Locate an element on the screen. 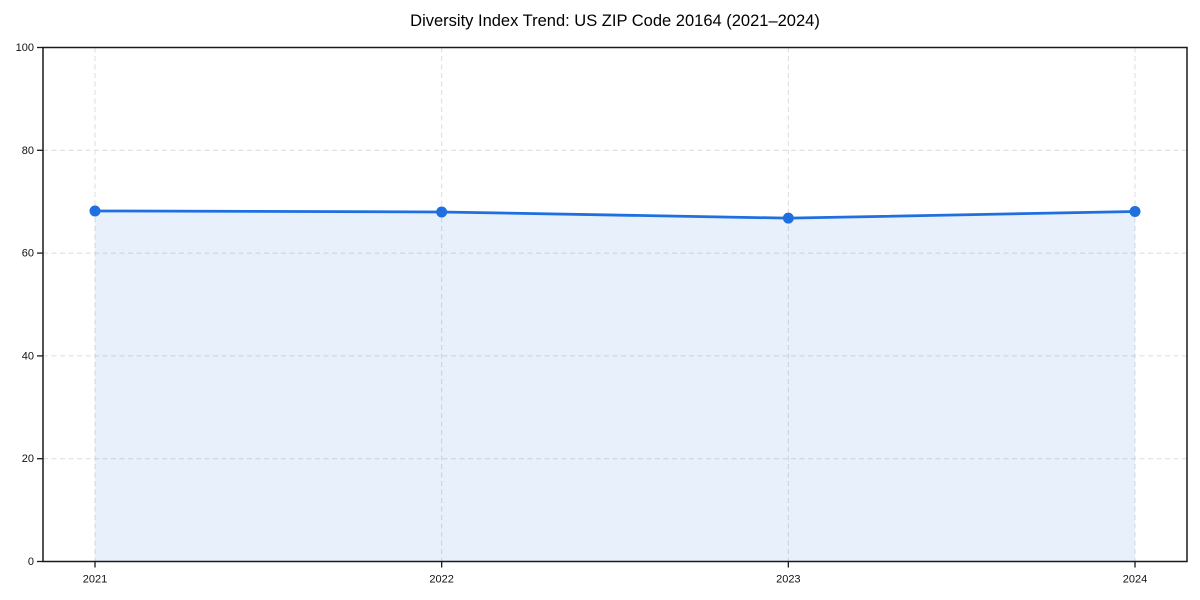  x-tick-label: 2022 is located at coordinates (441, 580).